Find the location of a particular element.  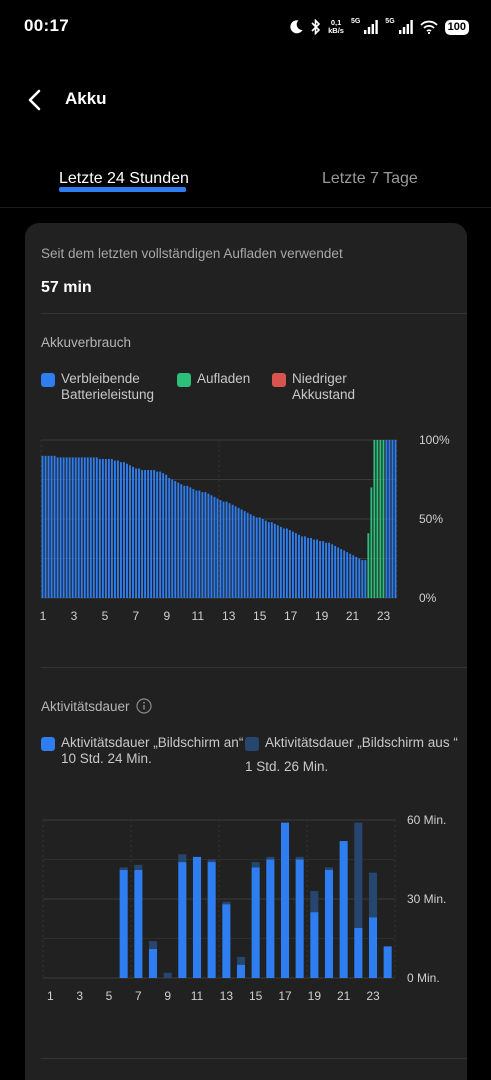

tab-last-7-days: Letzte 7 Tage is located at coordinates (370, 178).